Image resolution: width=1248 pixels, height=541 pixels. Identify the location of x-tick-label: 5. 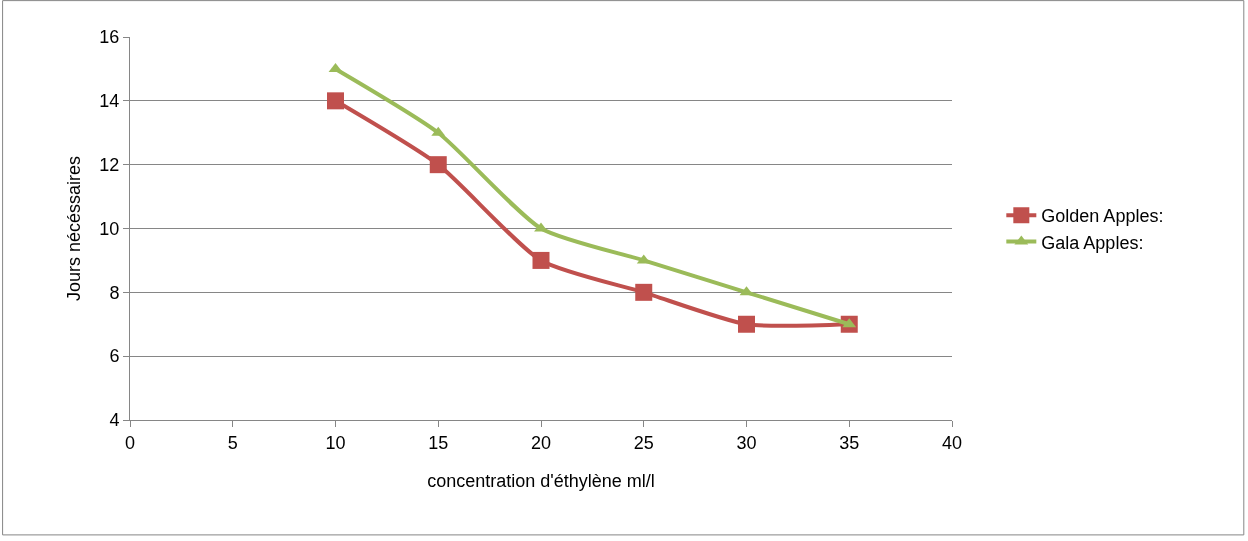
(232, 442).